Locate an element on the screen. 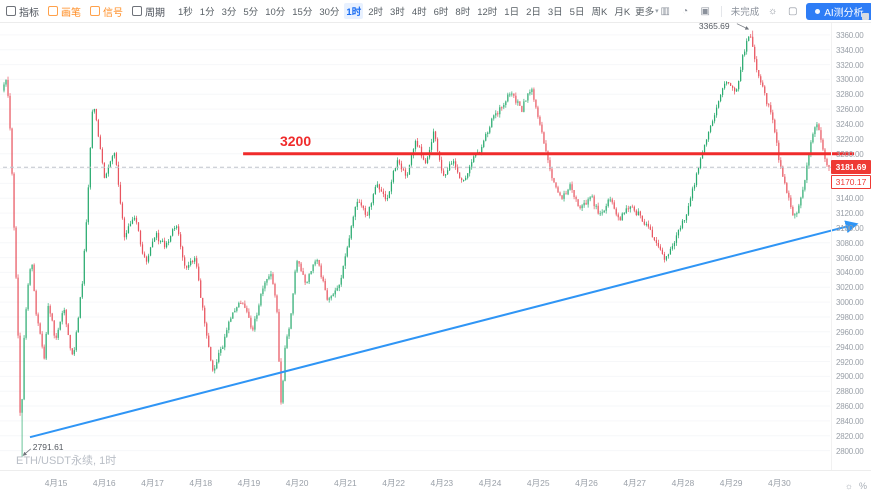 Image resolution: width=871 pixels, height=495 pixels. chevron-down-icon: ▾ is located at coordinates (657, 11).